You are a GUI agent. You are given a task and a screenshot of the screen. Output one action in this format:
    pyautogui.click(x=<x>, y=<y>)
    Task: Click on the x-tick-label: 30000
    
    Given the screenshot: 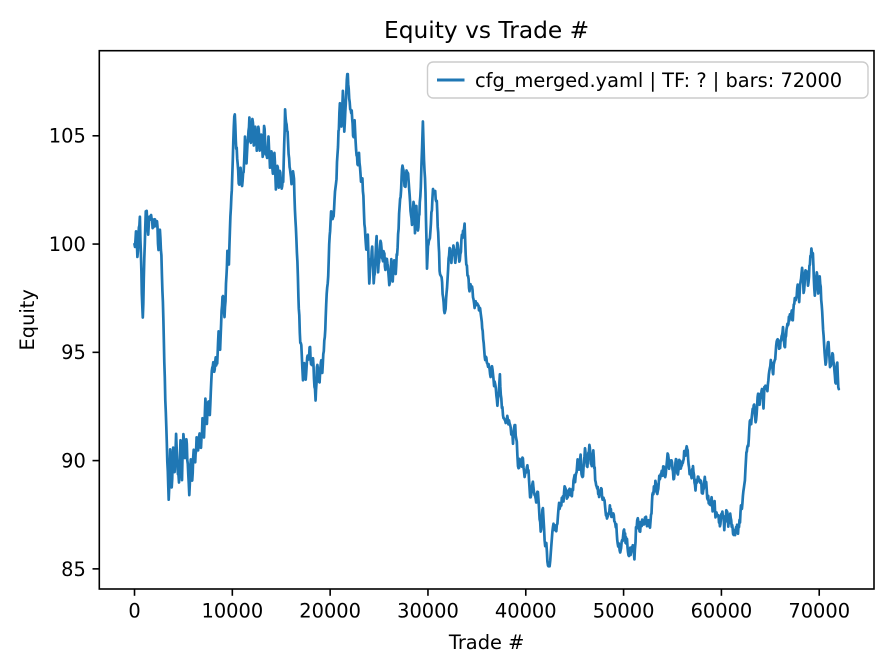 What is the action you would take?
    pyautogui.click(x=428, y=611)
    